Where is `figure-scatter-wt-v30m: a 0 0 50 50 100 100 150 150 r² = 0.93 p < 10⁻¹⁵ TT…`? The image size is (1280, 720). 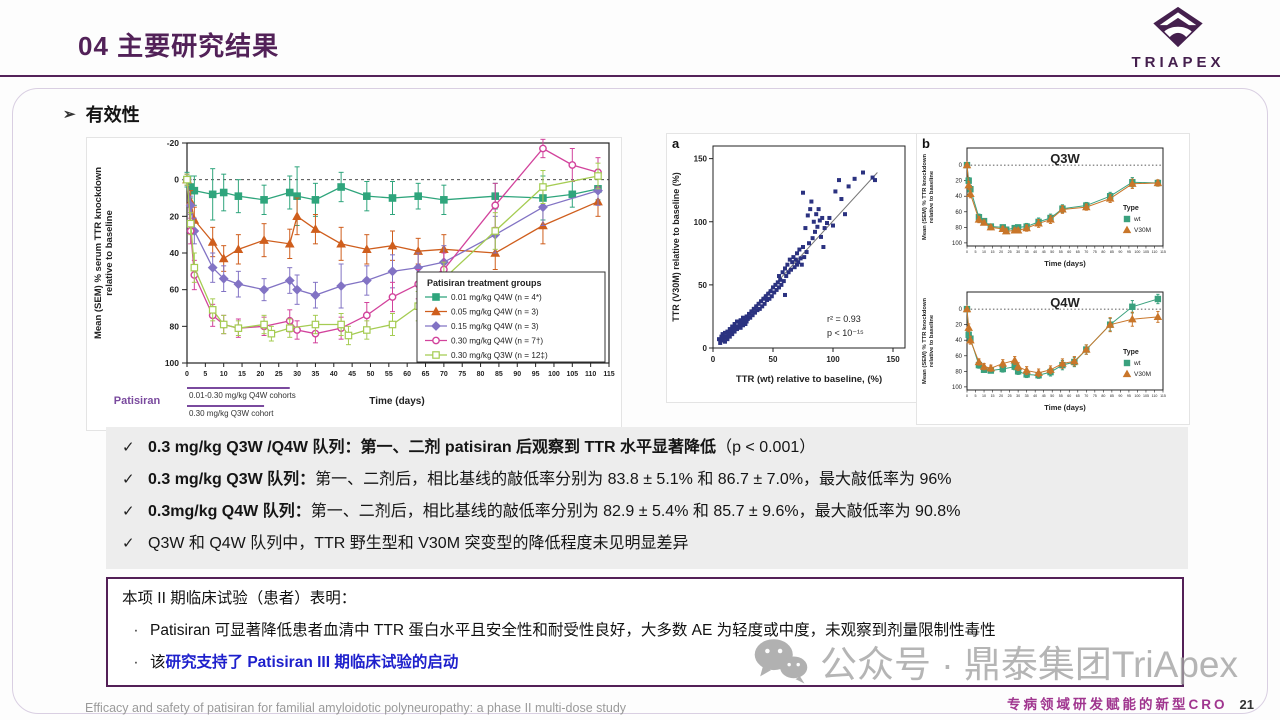
figure-scatter-wt-v30m: a 0 0 50 50 100 100 150 150 r² = 0.93 p < 10⁻¹⁵ TT… is located at coordinates (792, 268).